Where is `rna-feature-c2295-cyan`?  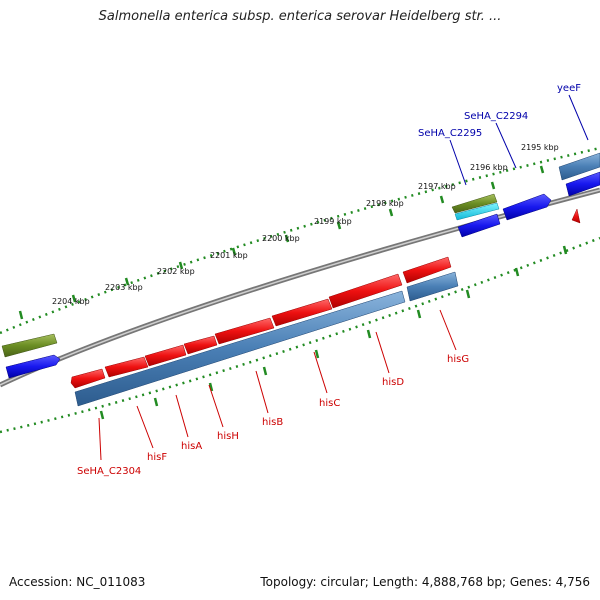
rna-feature-c2295-cyan is located at coordinates (477, 211).